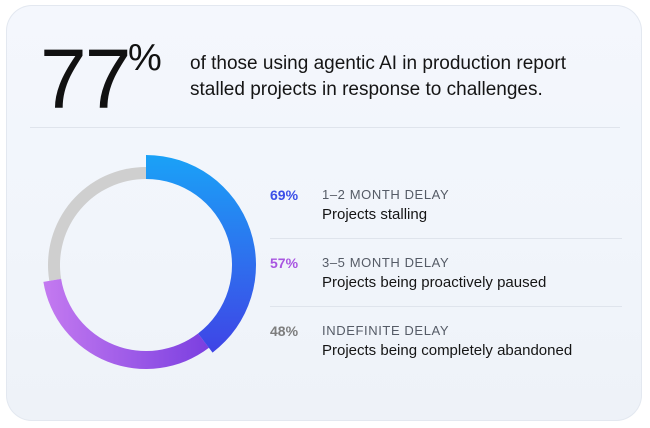 The image size is (650, 428). Describe the element at coordinates (434, 282) in the screenshot. I see `legend-description: Projects being proactively paused` at that location.